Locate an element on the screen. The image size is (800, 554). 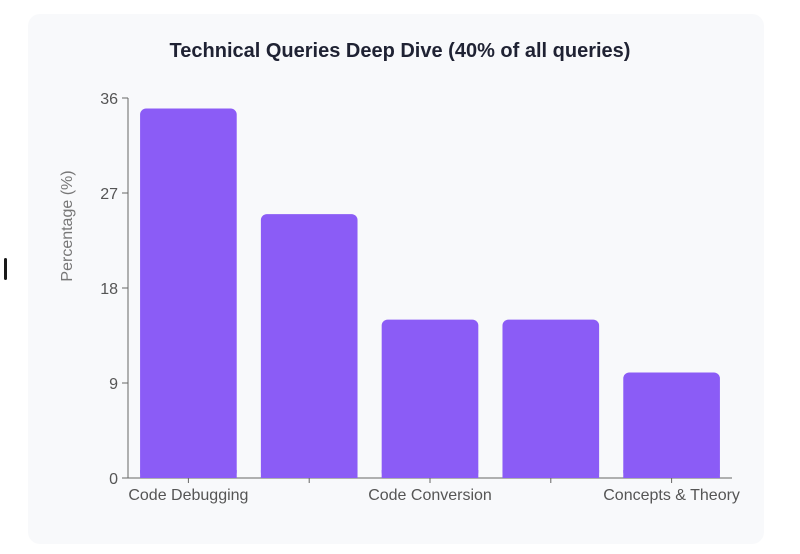
y-axis-label: Percentage (%) is located at coordinates (67, 225).